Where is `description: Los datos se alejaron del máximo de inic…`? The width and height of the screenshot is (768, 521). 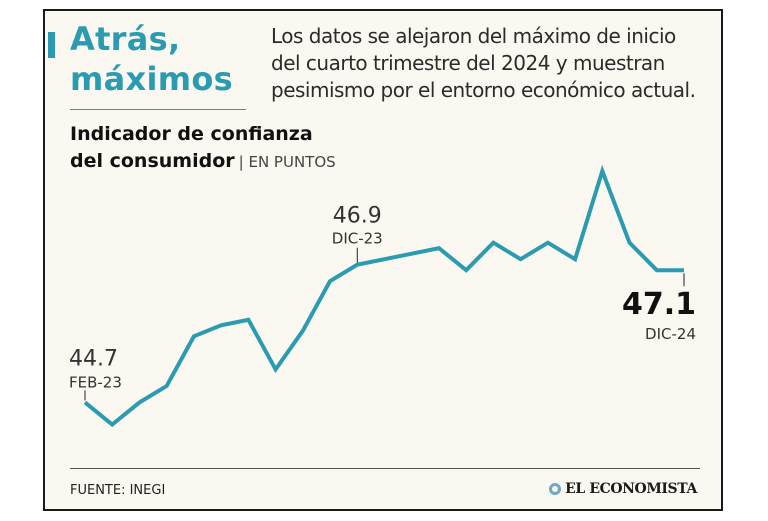
description: Los datos se alejaron del máximo de inic… is located at coordinates (491, 63).